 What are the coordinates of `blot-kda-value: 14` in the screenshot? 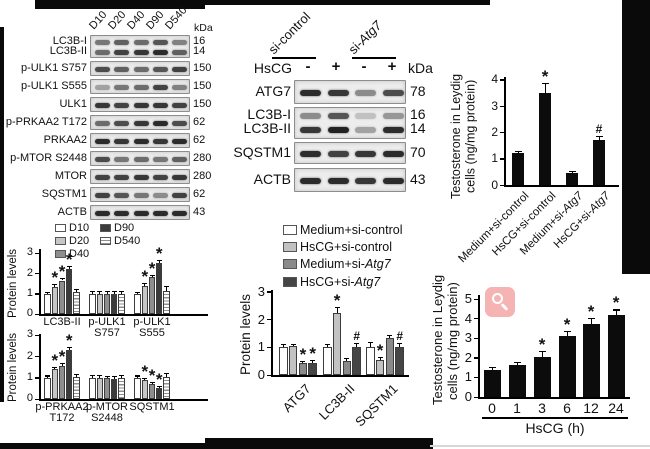 It's located at (199, 50).